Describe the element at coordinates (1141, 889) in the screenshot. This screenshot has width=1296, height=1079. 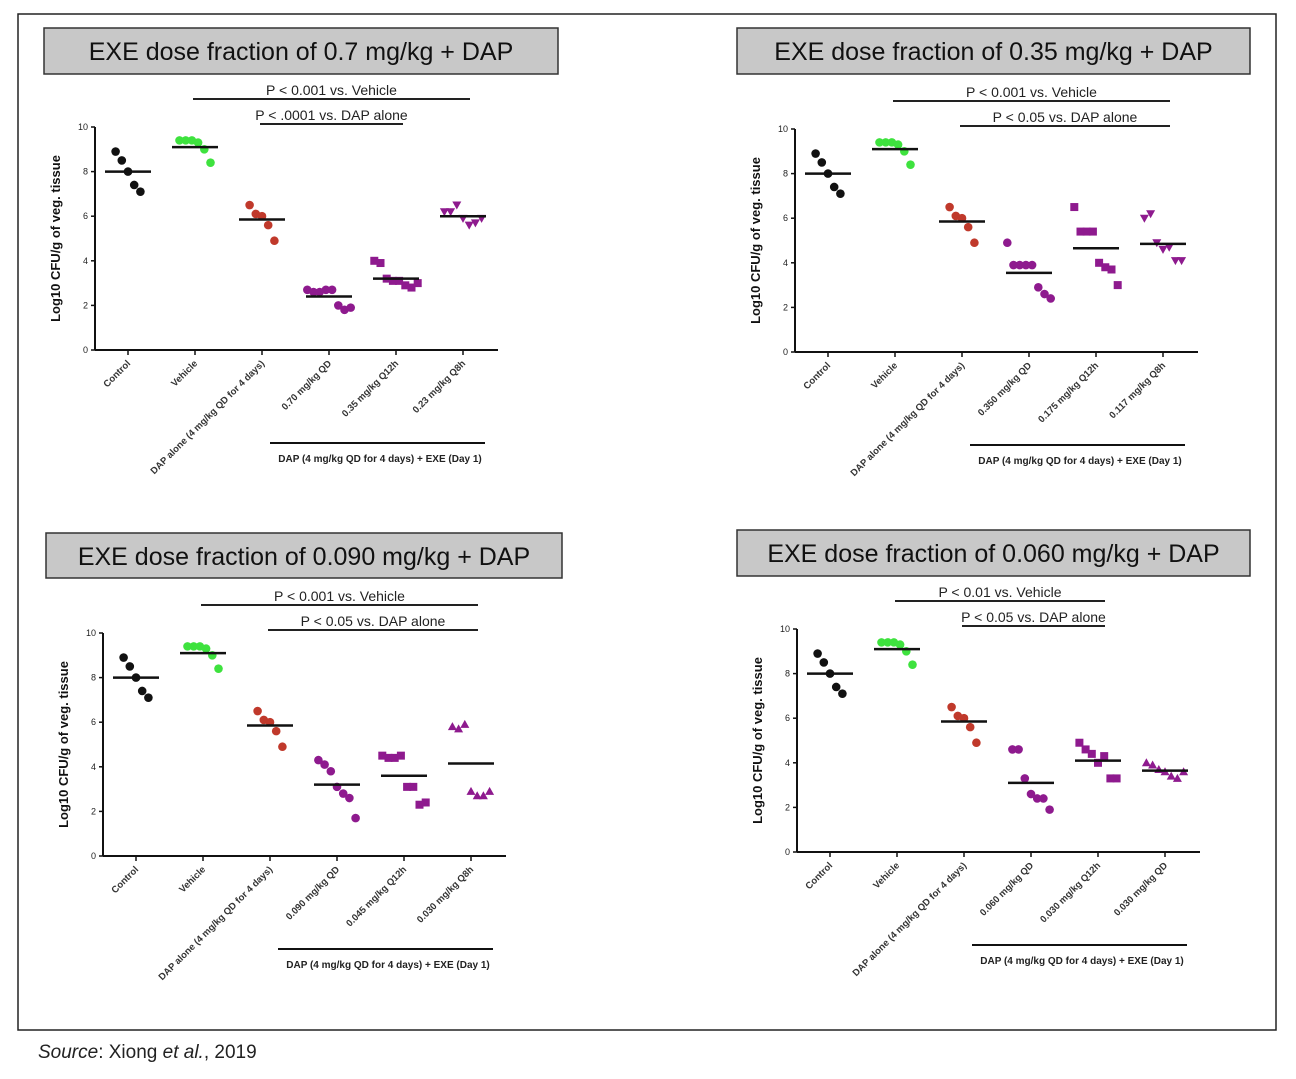
I see `x-tick-label: 0.030 mg/kg QD` at that location.